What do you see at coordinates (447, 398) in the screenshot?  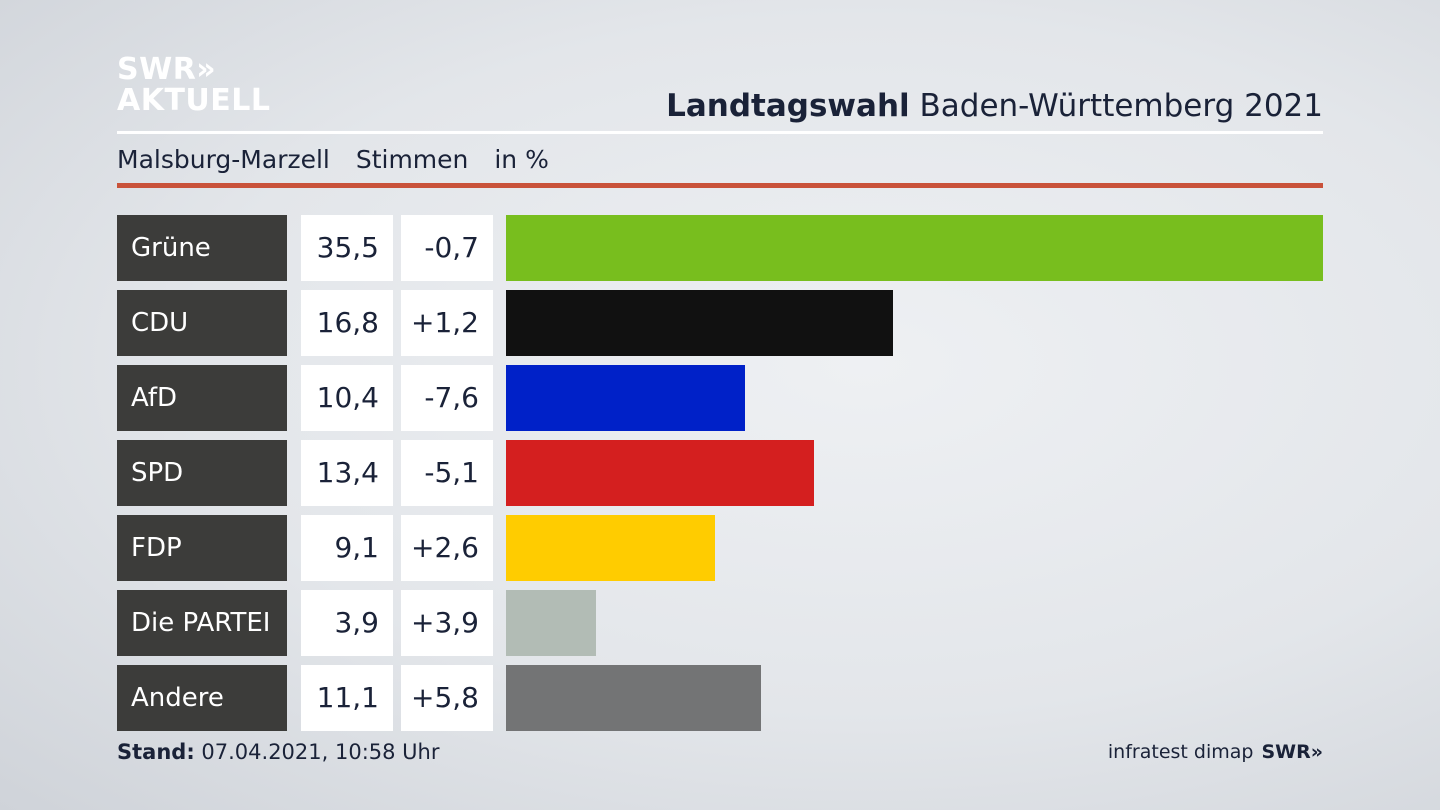 I see `change-label: -7,6` at bounding box center [447, 398].